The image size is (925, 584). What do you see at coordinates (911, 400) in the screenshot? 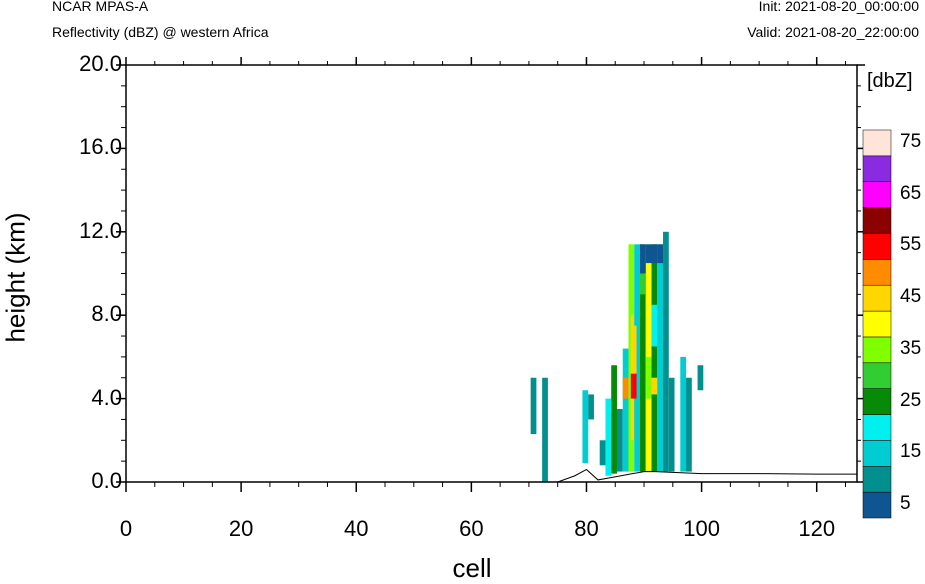
I see `colorbar-label: 25` at bounding box center [911, 400].